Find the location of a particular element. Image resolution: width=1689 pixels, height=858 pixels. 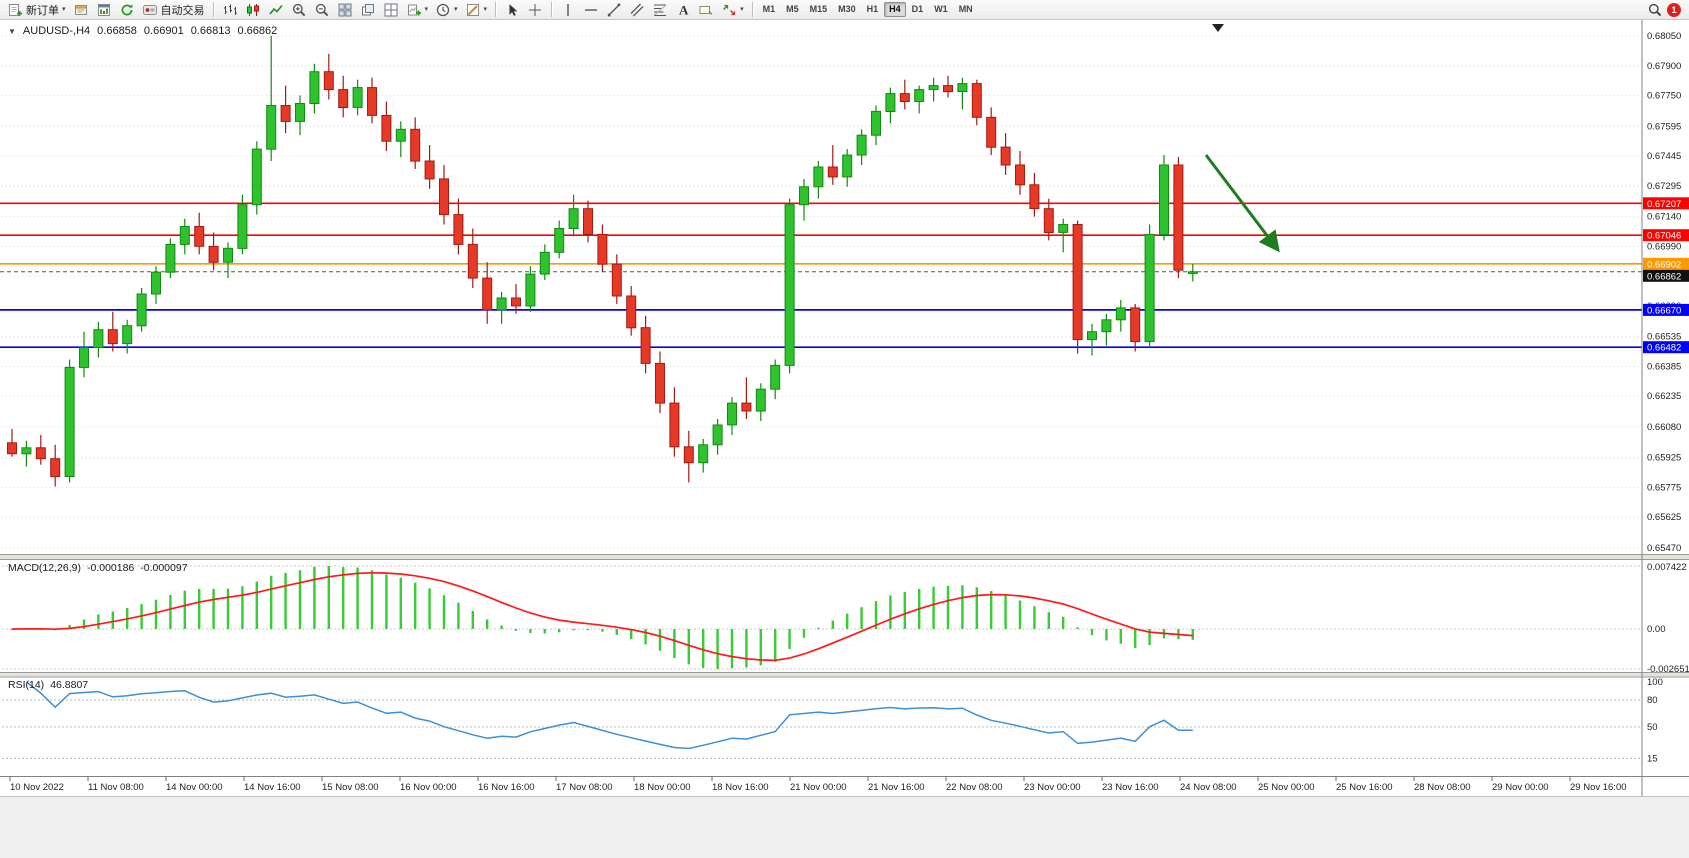

trendline-button is located at coordinates (614, 10).